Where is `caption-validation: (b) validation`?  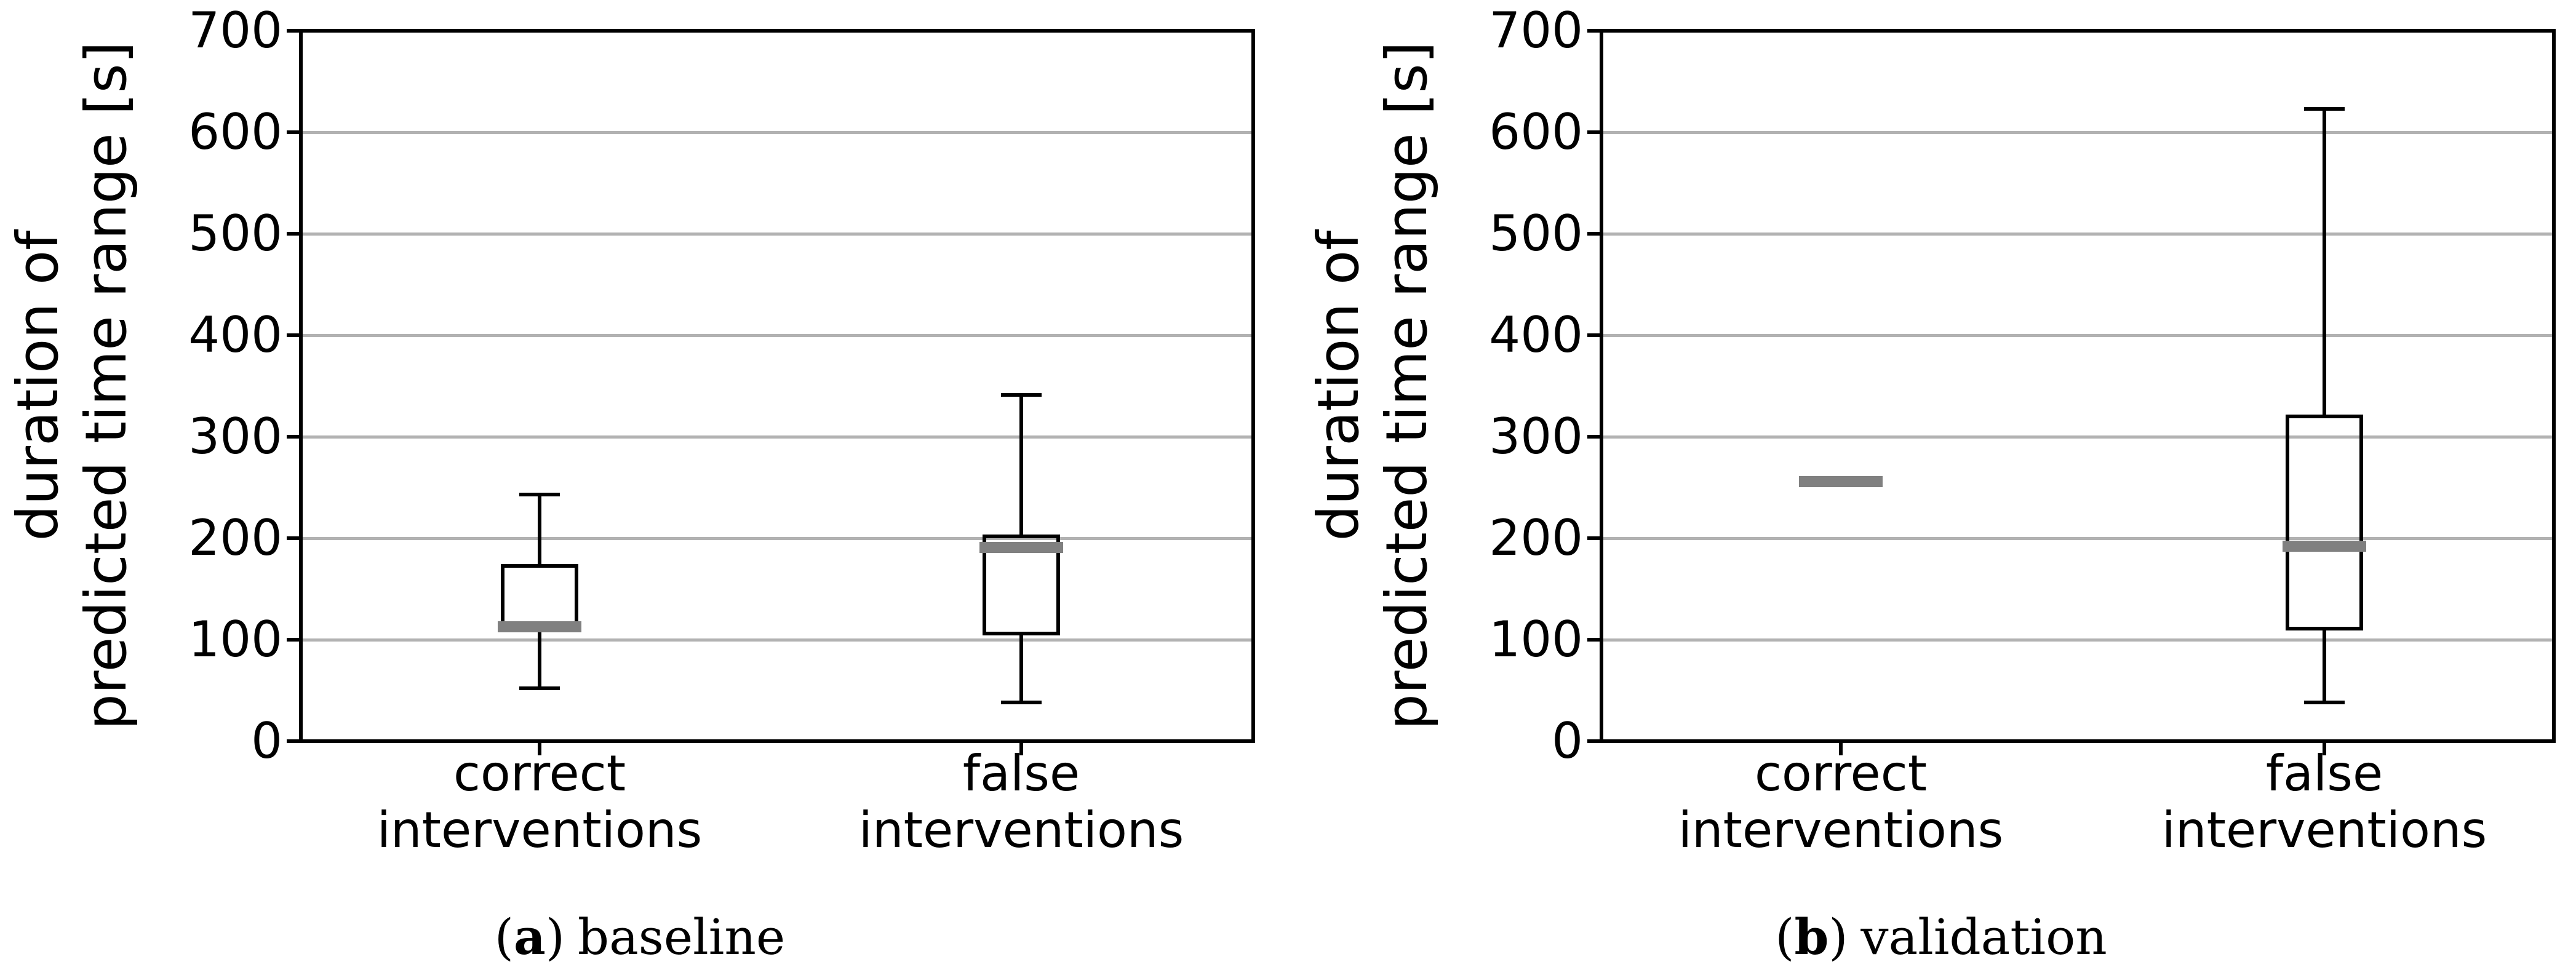
caption-validation: (b) validation is located at coordinates (1941, 937).